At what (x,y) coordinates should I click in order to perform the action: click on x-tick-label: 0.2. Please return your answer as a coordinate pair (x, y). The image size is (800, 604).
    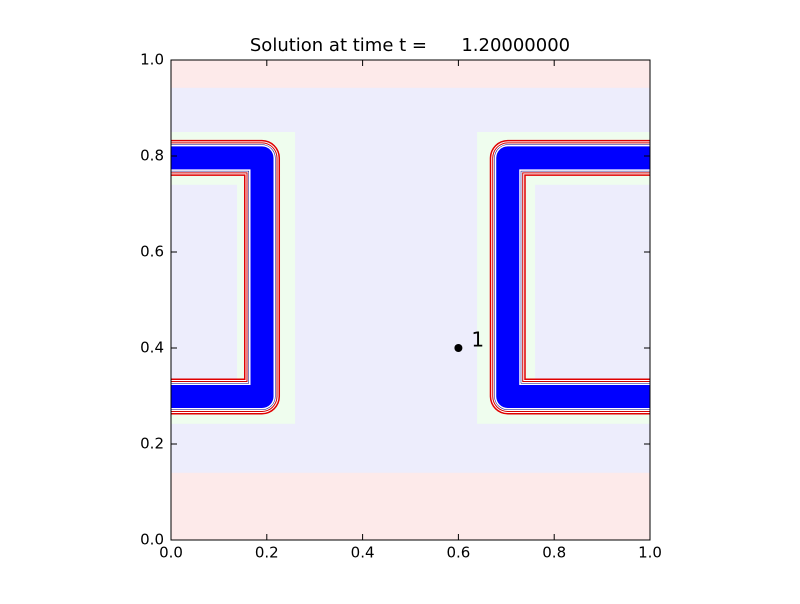
    Looking at the image, I should click on (267, 553).